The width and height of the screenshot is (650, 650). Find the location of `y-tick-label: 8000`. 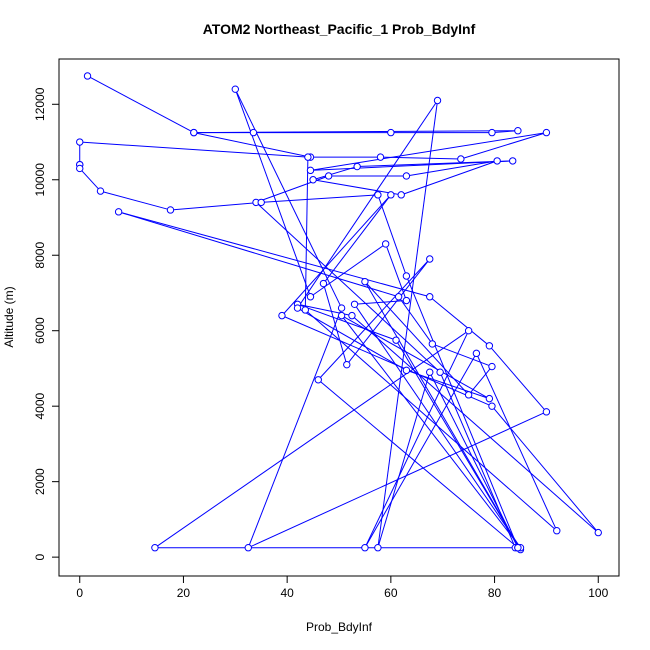

y-tick-label: 8000 is located at coordinates (40, 255).